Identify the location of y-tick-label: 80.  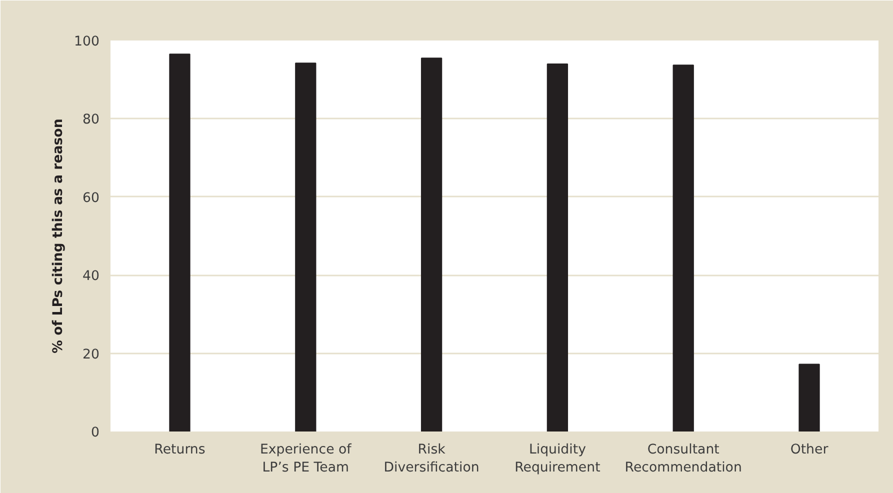
(91, 120).